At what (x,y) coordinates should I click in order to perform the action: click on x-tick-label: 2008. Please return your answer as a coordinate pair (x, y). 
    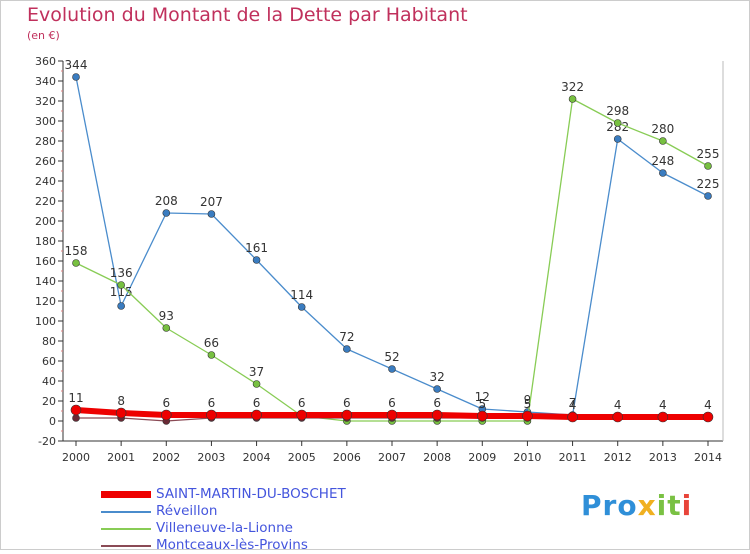
    Looking at the image, I should click on (437, 457).